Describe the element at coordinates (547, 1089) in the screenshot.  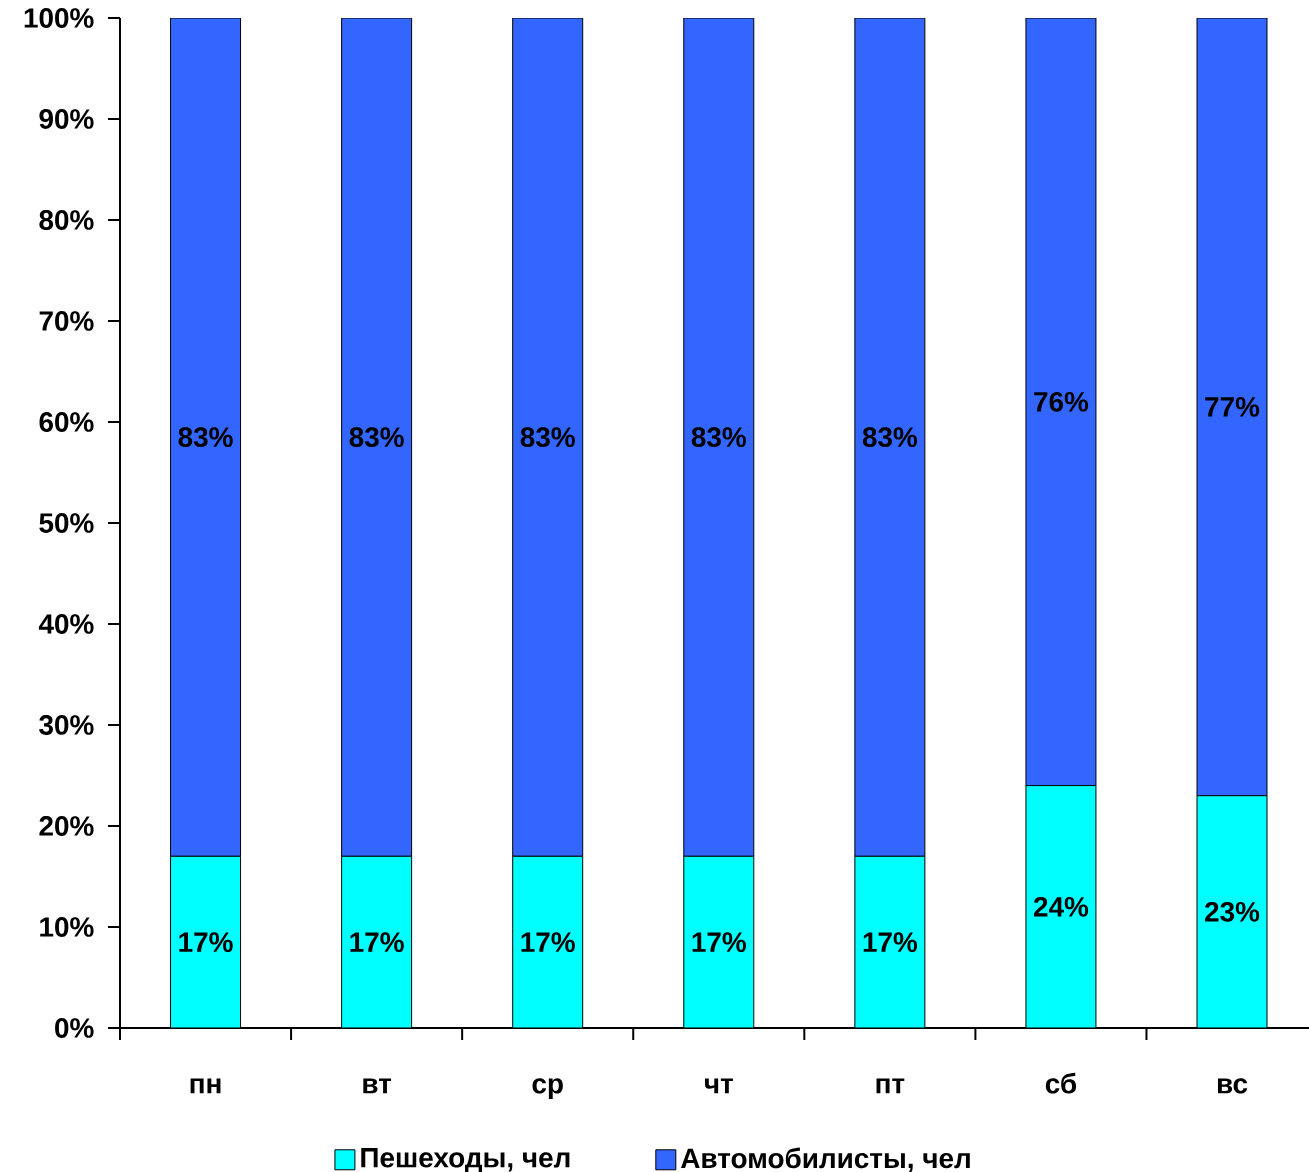
I see `x-tick-label: ср` at that location.